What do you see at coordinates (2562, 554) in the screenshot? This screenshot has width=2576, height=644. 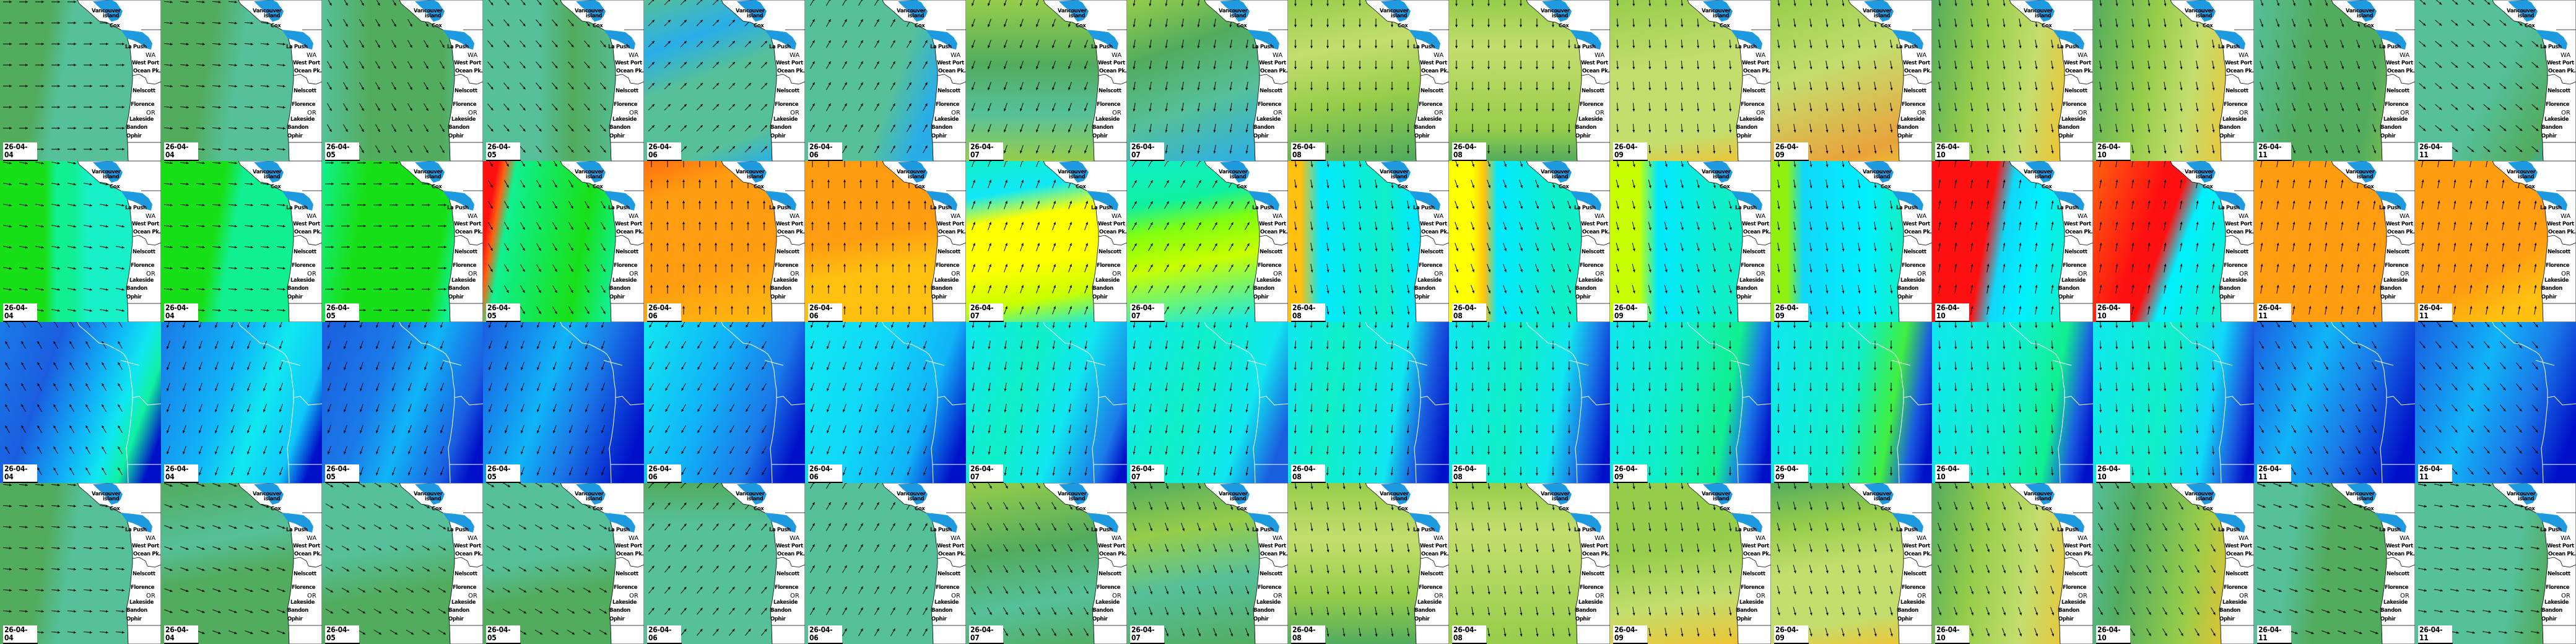 I see `place-label: Ocean Pk.` at bounding box center [2562, 554].